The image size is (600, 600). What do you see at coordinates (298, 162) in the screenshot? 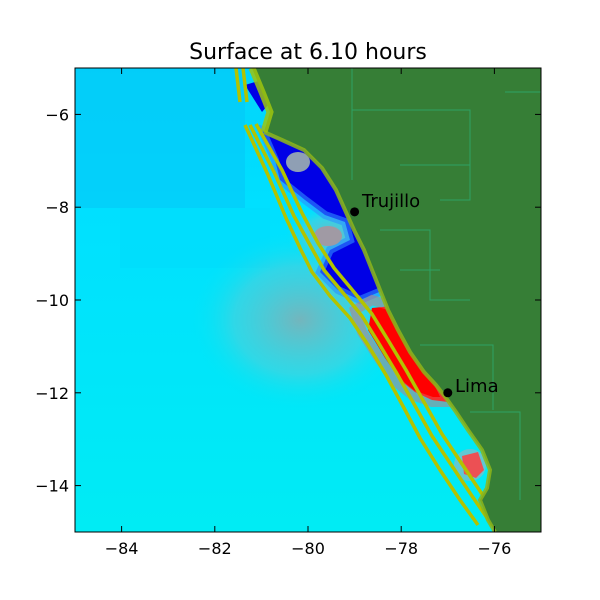
I see `trough-core-grey` at bounding box center [298, 162].